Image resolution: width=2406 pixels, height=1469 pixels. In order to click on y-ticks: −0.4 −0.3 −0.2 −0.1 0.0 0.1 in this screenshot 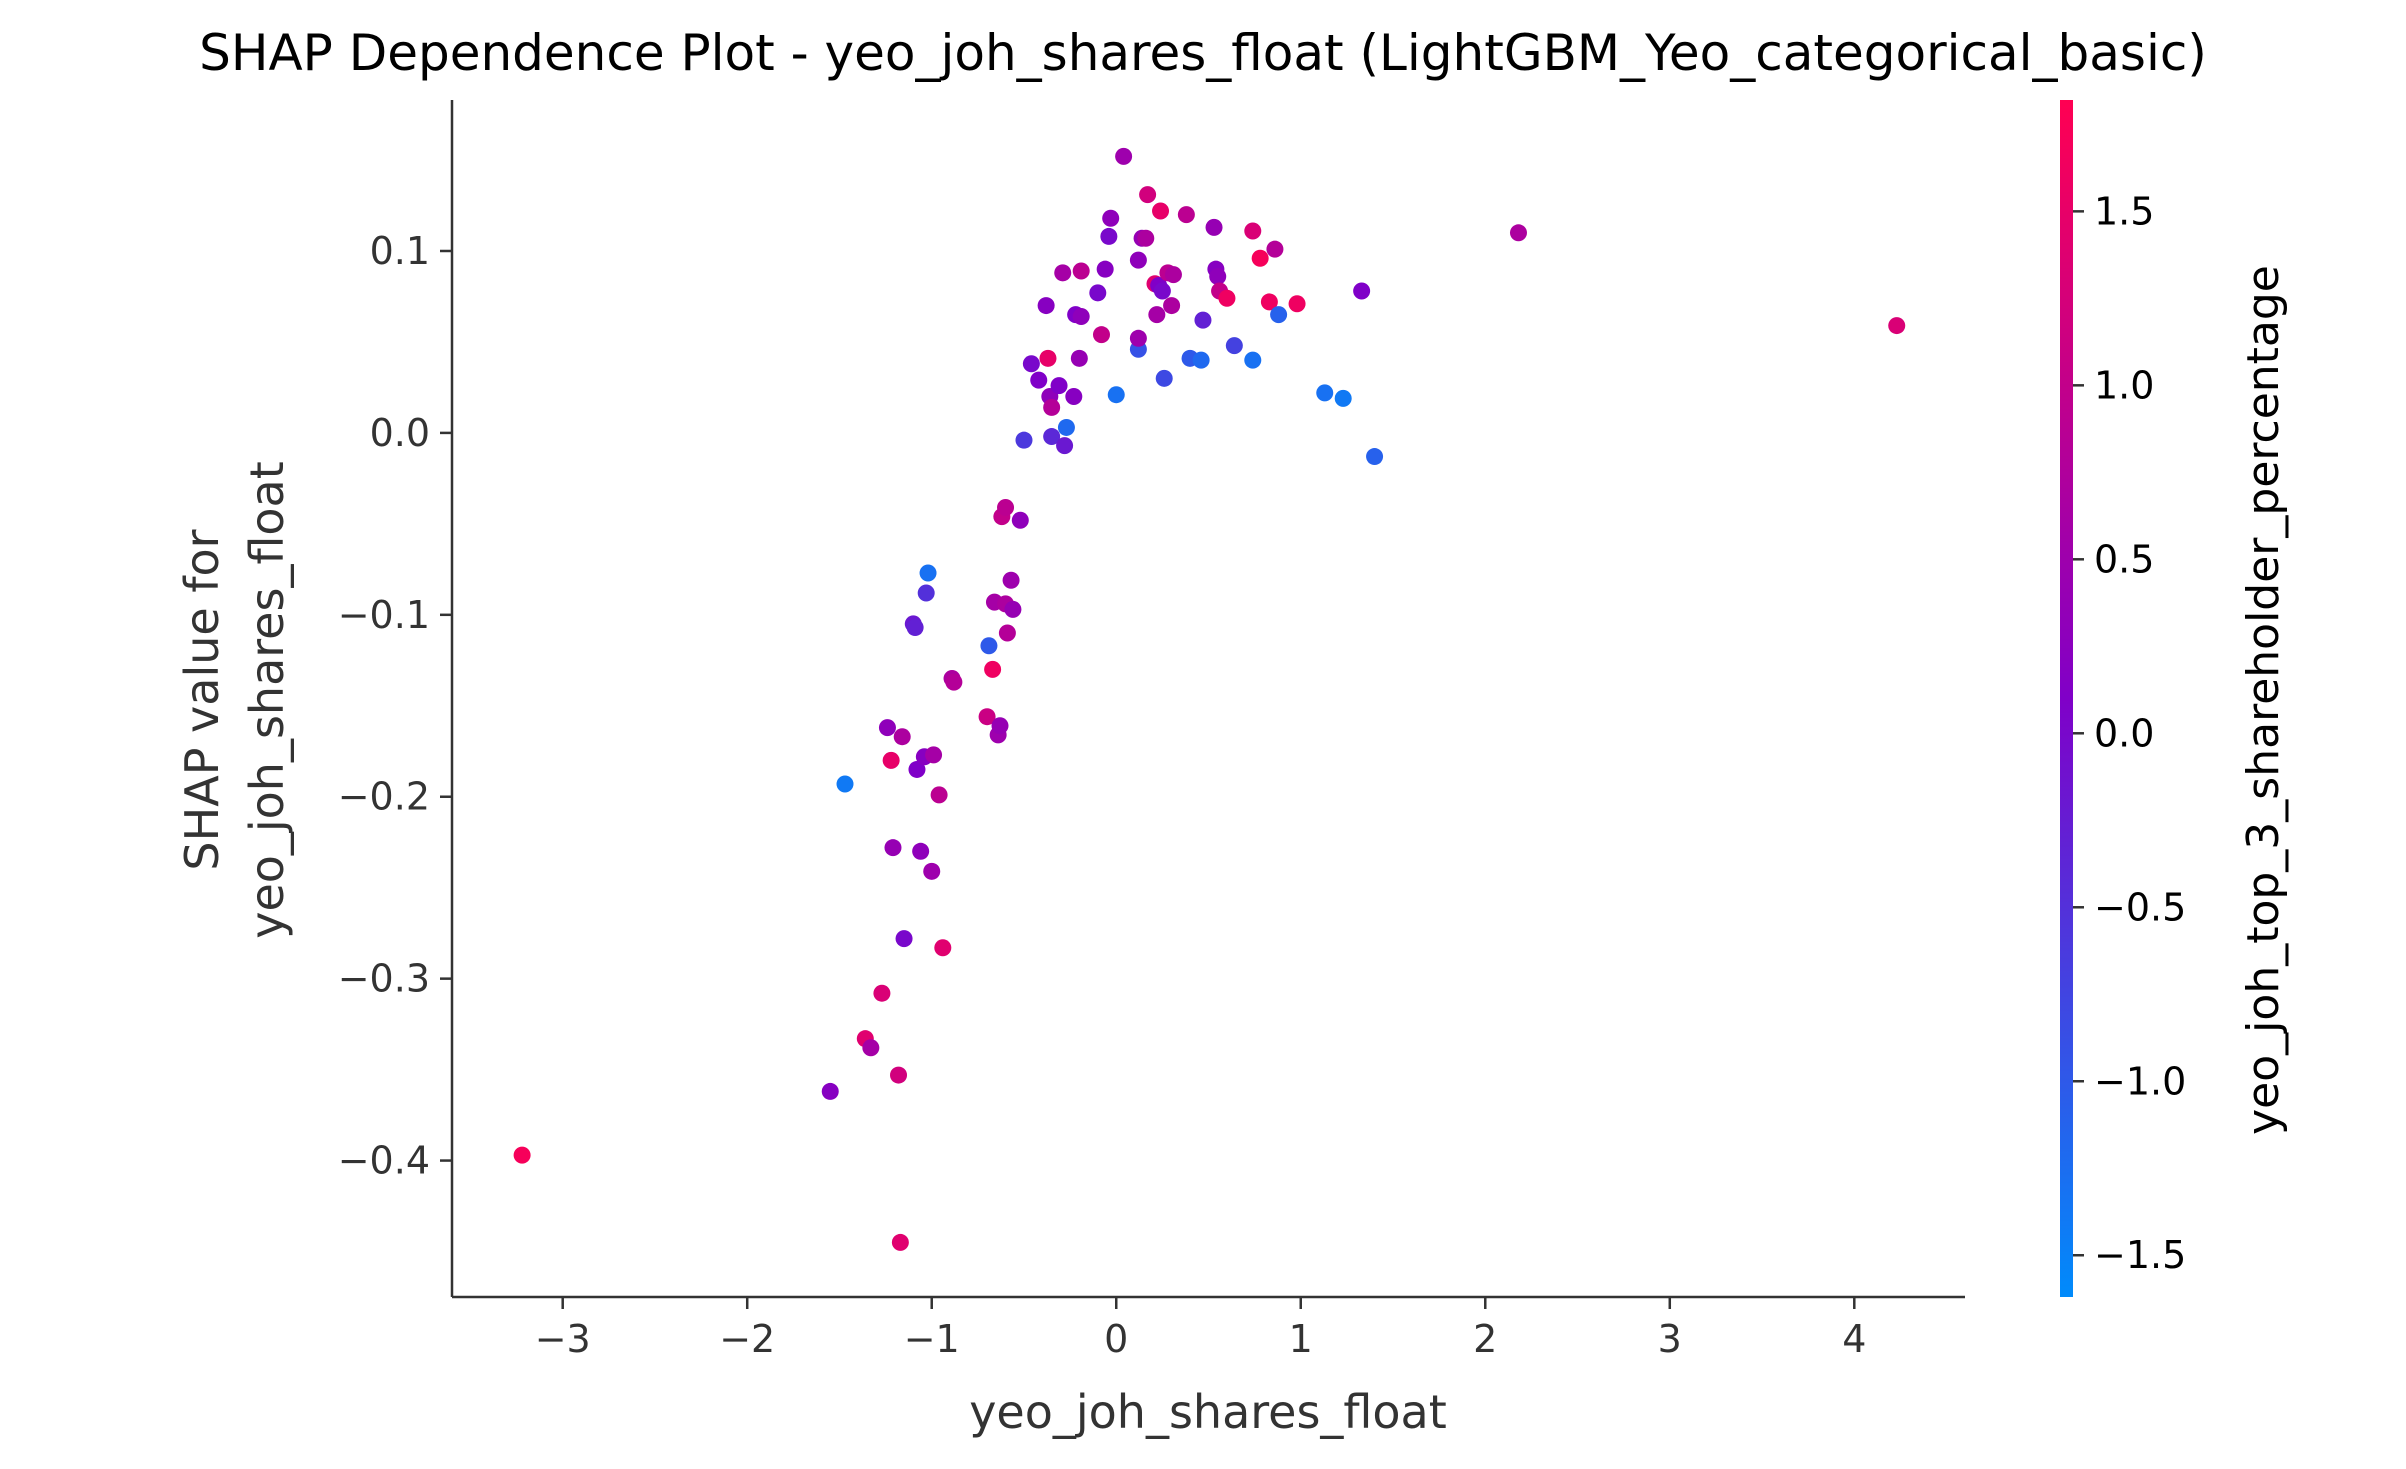, I will do `click(395, 706)`.